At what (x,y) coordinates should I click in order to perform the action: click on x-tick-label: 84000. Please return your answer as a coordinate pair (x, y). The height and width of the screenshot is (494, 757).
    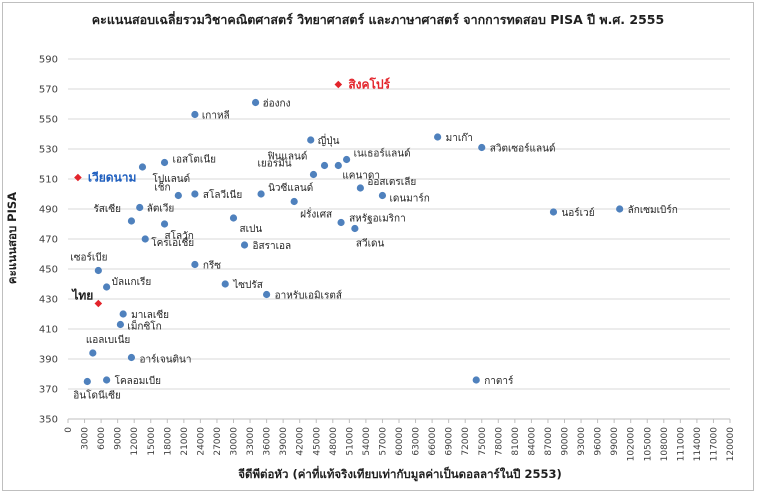
    Looking at the image, I should click on (532, 441).